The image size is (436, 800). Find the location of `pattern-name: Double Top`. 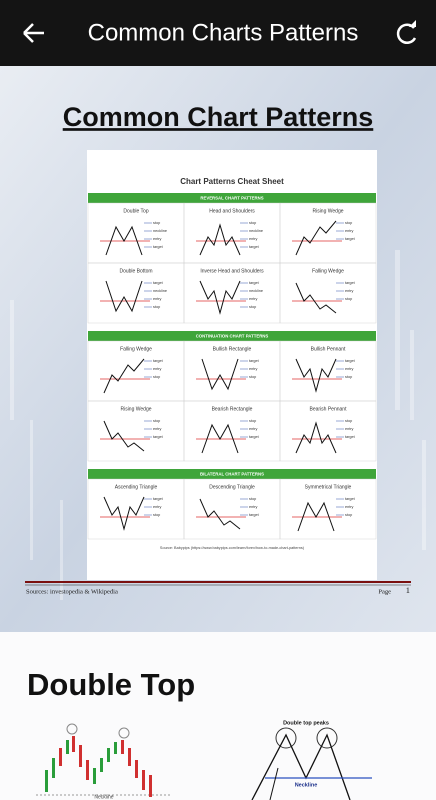

pattern-name: Double Top is located at coordinates (135, 211).